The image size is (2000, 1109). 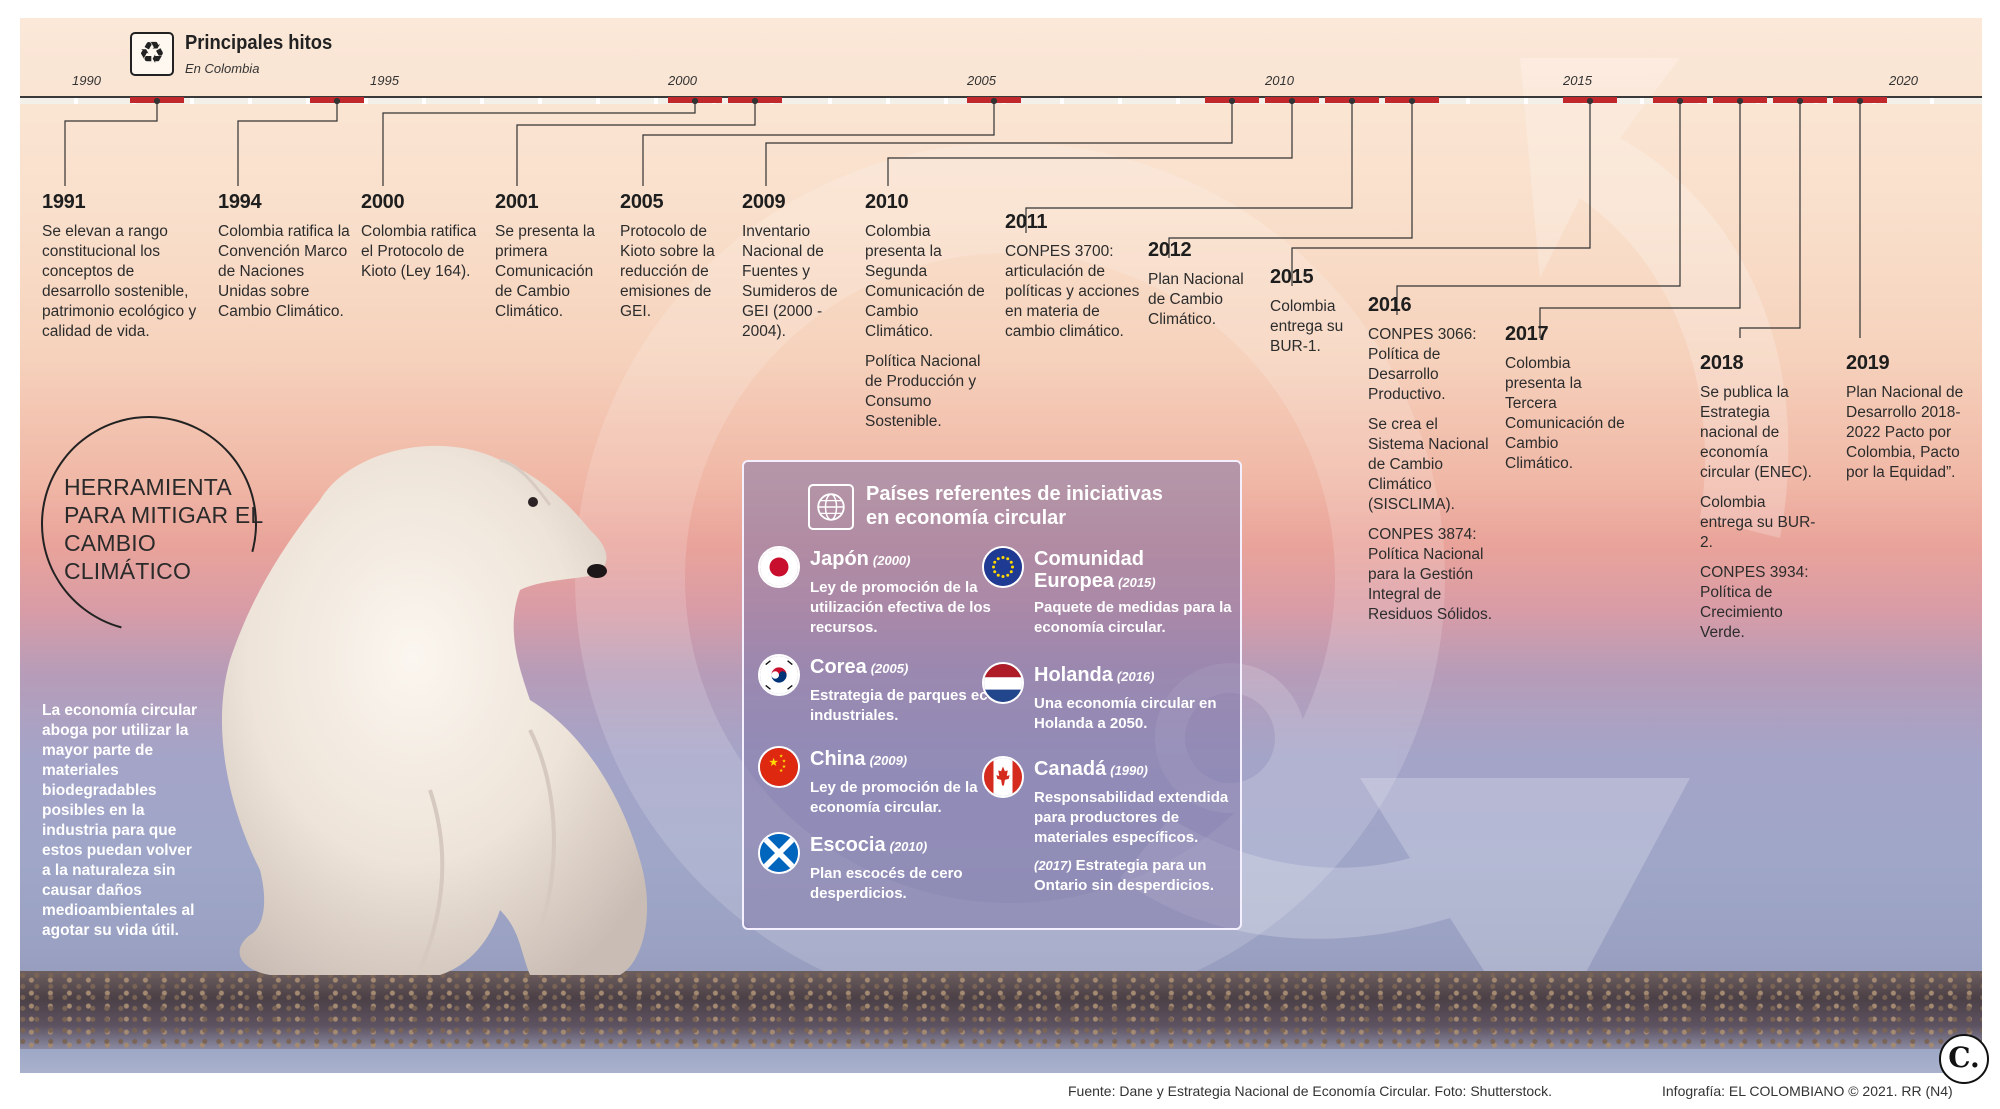 What do you see at coordinates (1868, 363) in the screenshot?
I see `milestone-year: 2019` at bounding box center [1868, 363].